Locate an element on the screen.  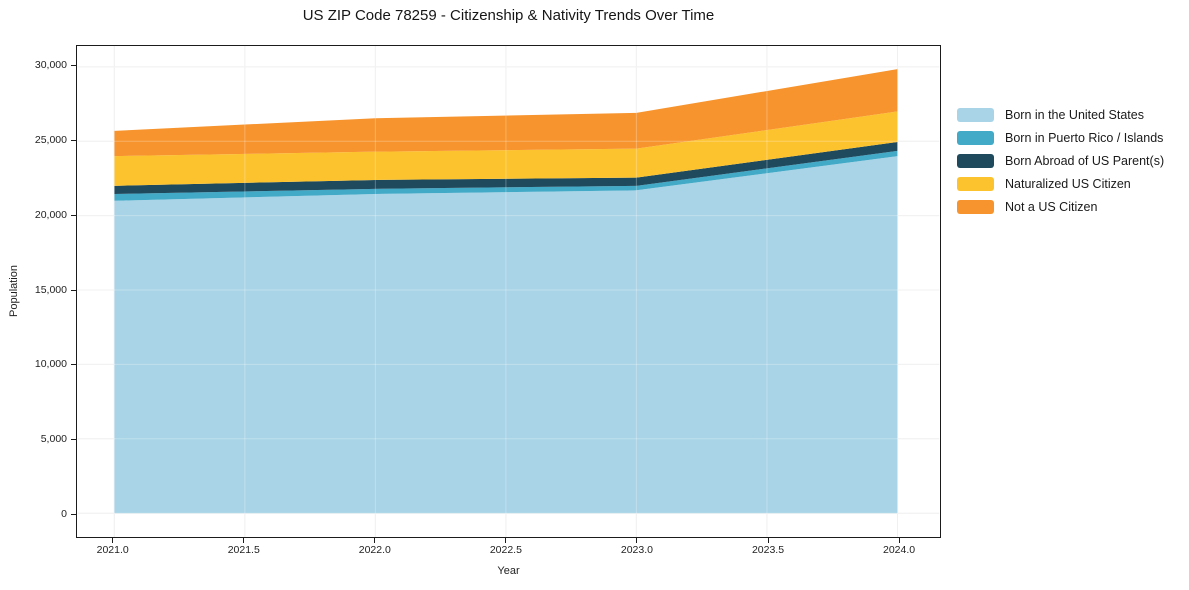
x-tick-label: 2023.5 is located at coordinates (768, 550).